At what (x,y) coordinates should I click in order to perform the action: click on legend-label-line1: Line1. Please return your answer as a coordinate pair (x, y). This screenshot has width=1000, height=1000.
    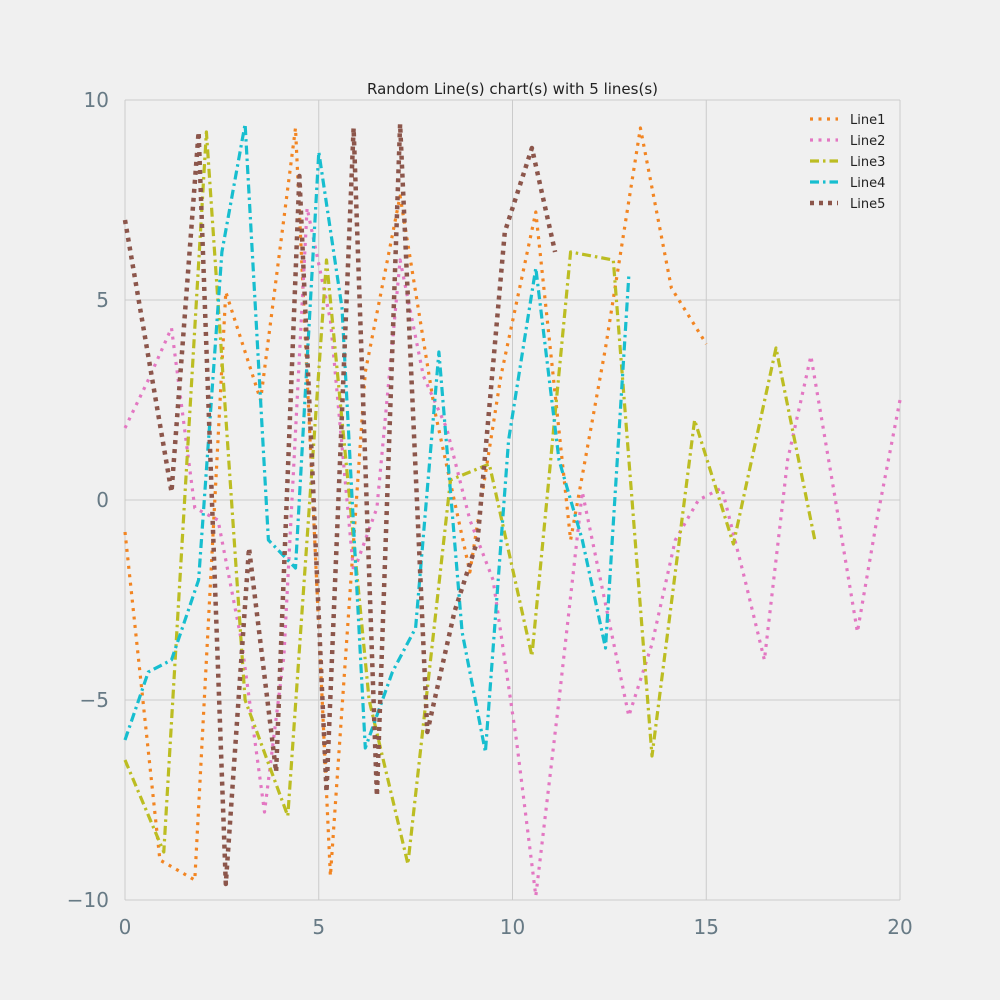
    Looking at the image, I should click on (867, 120).